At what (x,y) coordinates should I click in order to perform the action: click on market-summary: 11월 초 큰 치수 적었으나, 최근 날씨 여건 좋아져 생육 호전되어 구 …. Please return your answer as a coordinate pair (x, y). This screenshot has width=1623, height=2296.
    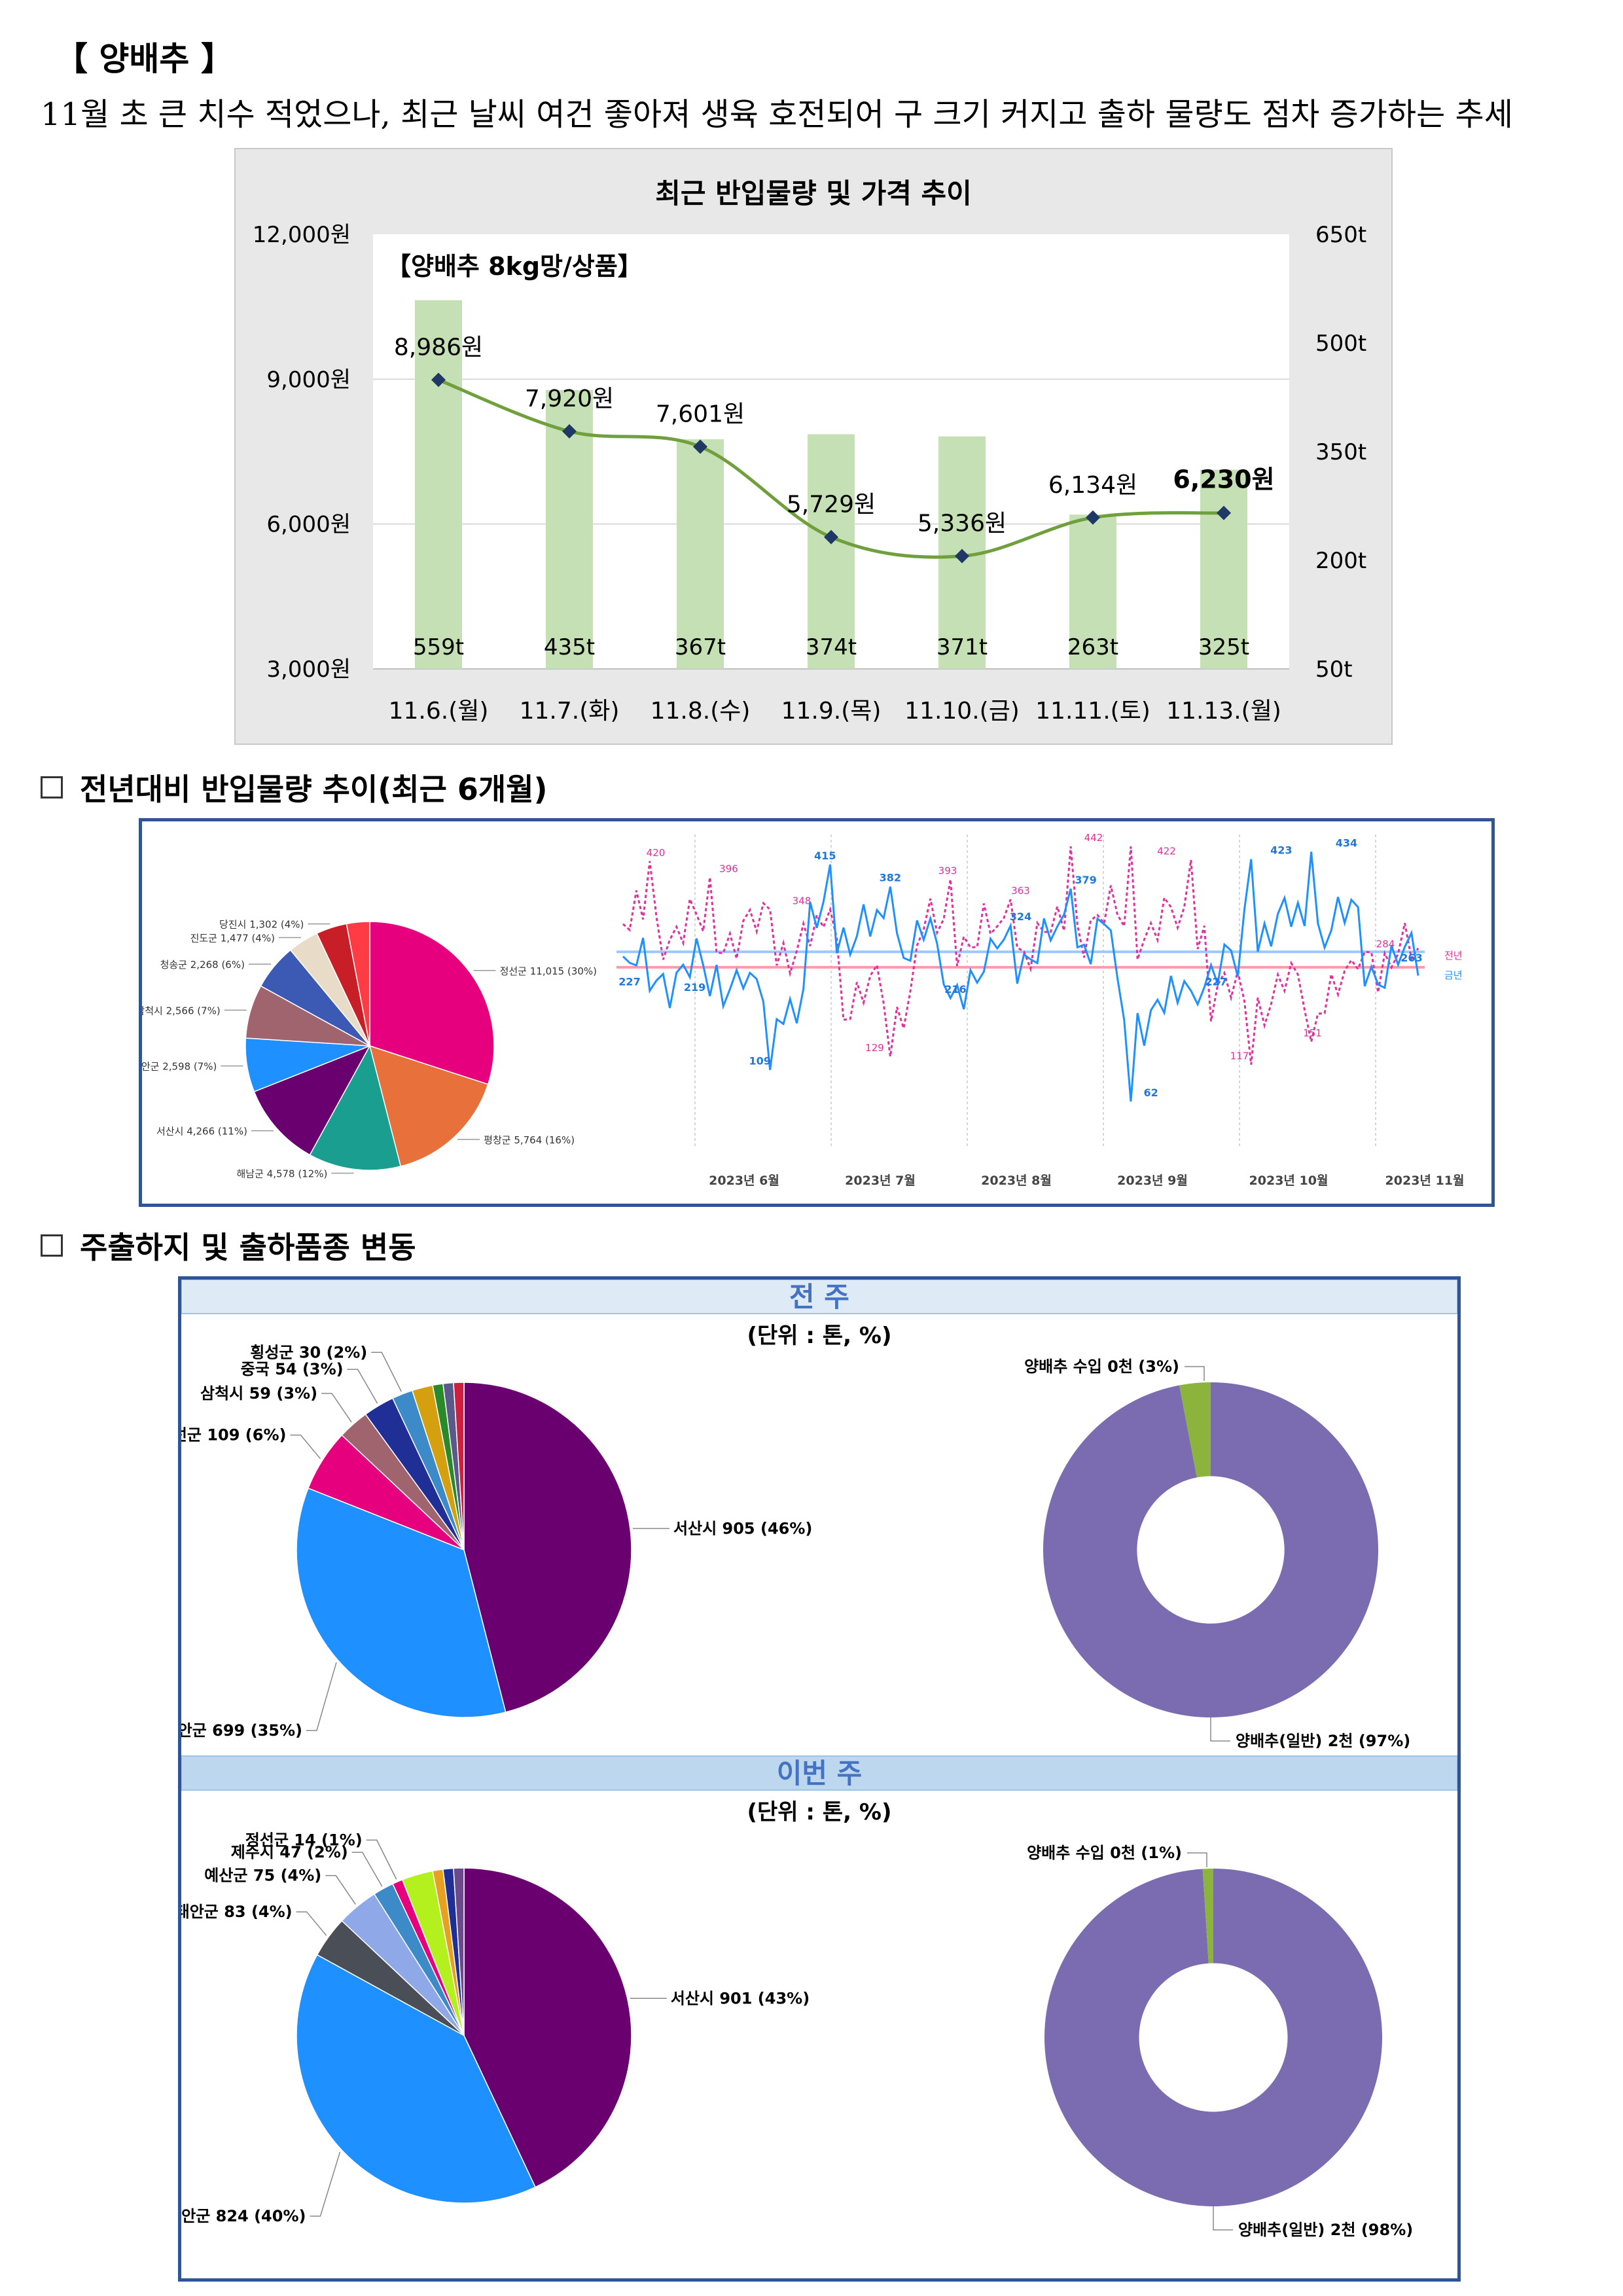
    Looking at the image, I should click on (777, 114).